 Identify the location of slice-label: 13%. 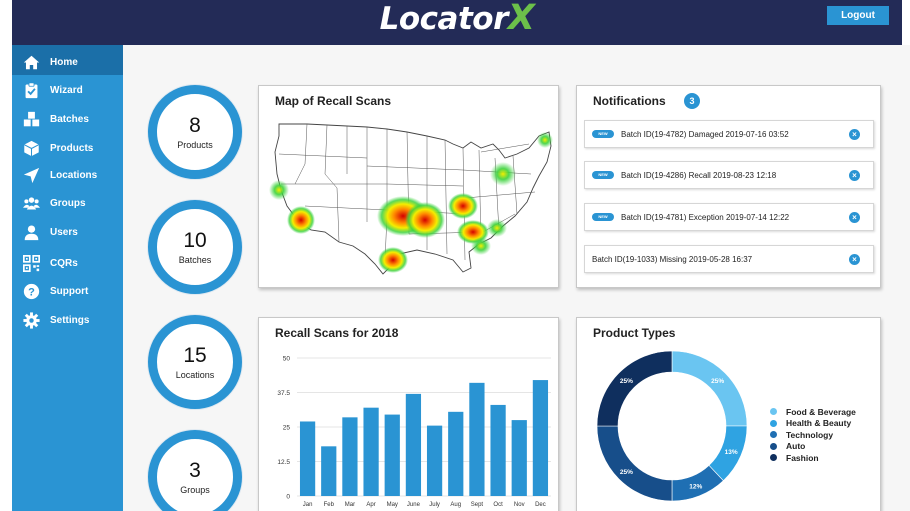
(731, 452).